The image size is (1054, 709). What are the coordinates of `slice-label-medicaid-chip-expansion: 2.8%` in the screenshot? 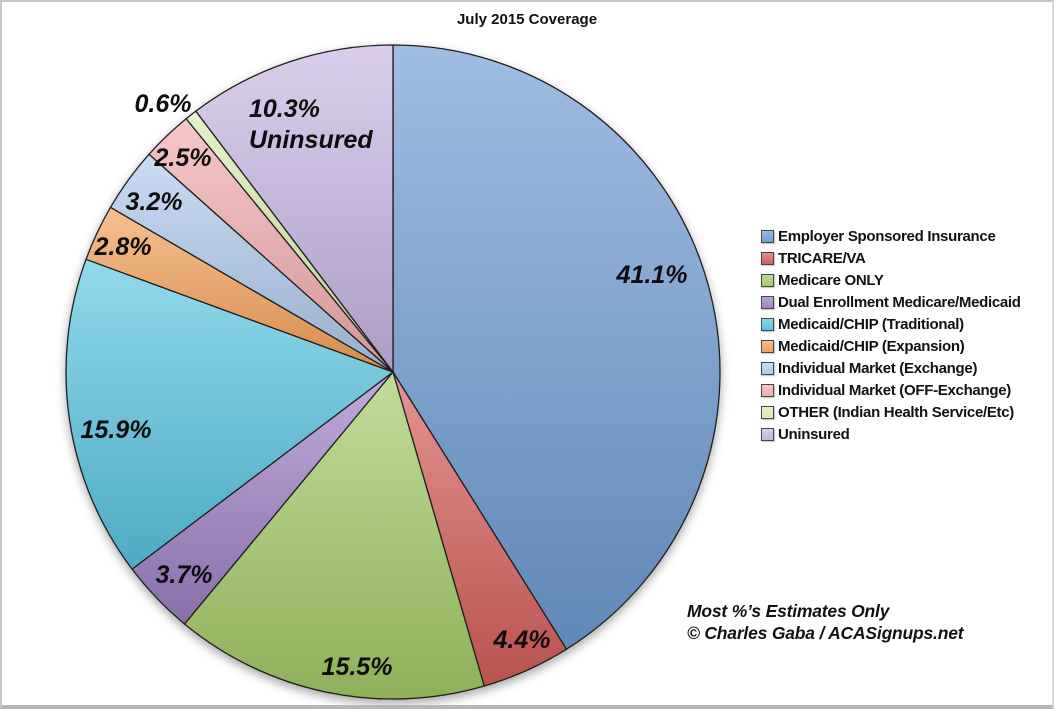 It's located at (123, 247).